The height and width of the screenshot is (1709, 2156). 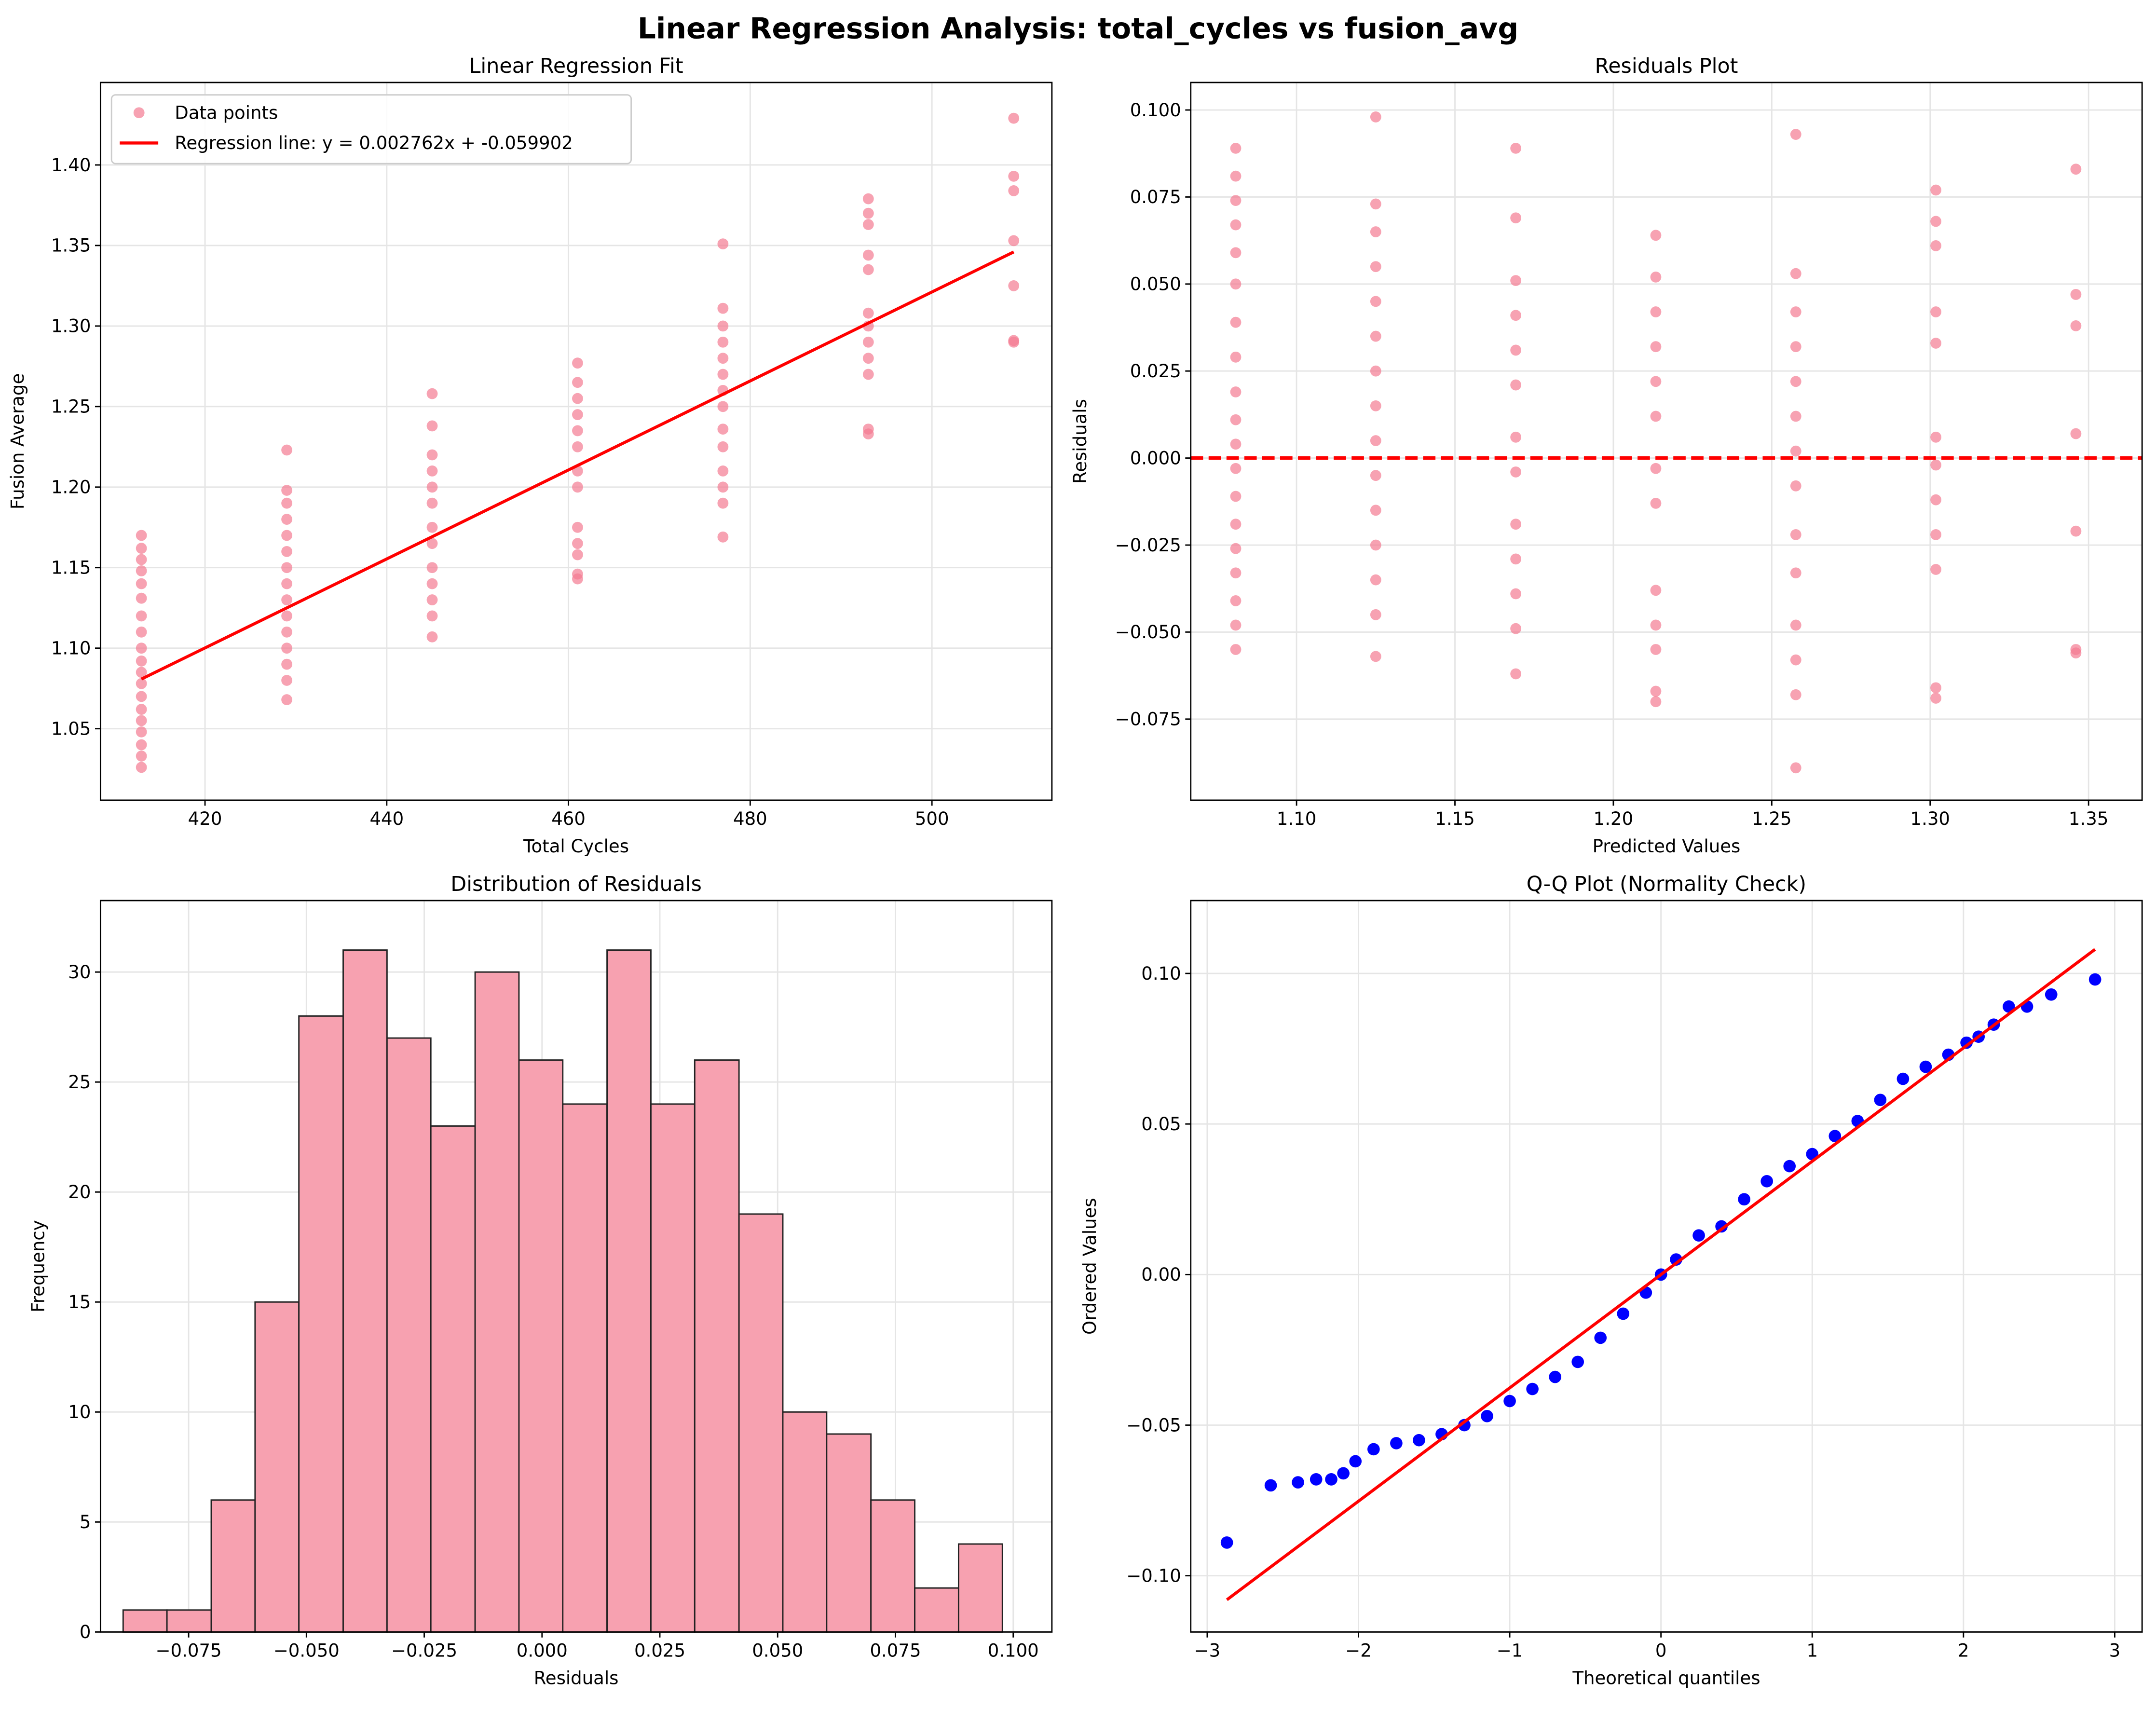 What do you see at coordinates (1930, 818) in the screenshot?
I see `x-tick-label: 1.30` at bounding box center [1930, 818].